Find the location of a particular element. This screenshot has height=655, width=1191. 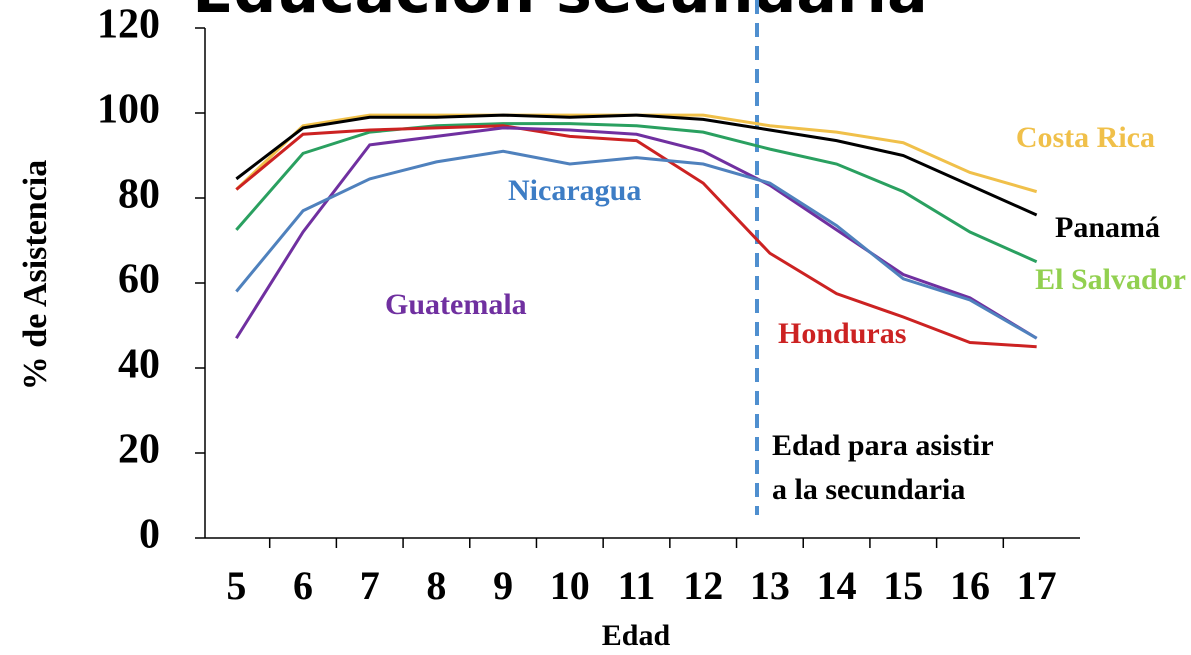

x-tick-label: 8 is located at coordinates (436, 585).